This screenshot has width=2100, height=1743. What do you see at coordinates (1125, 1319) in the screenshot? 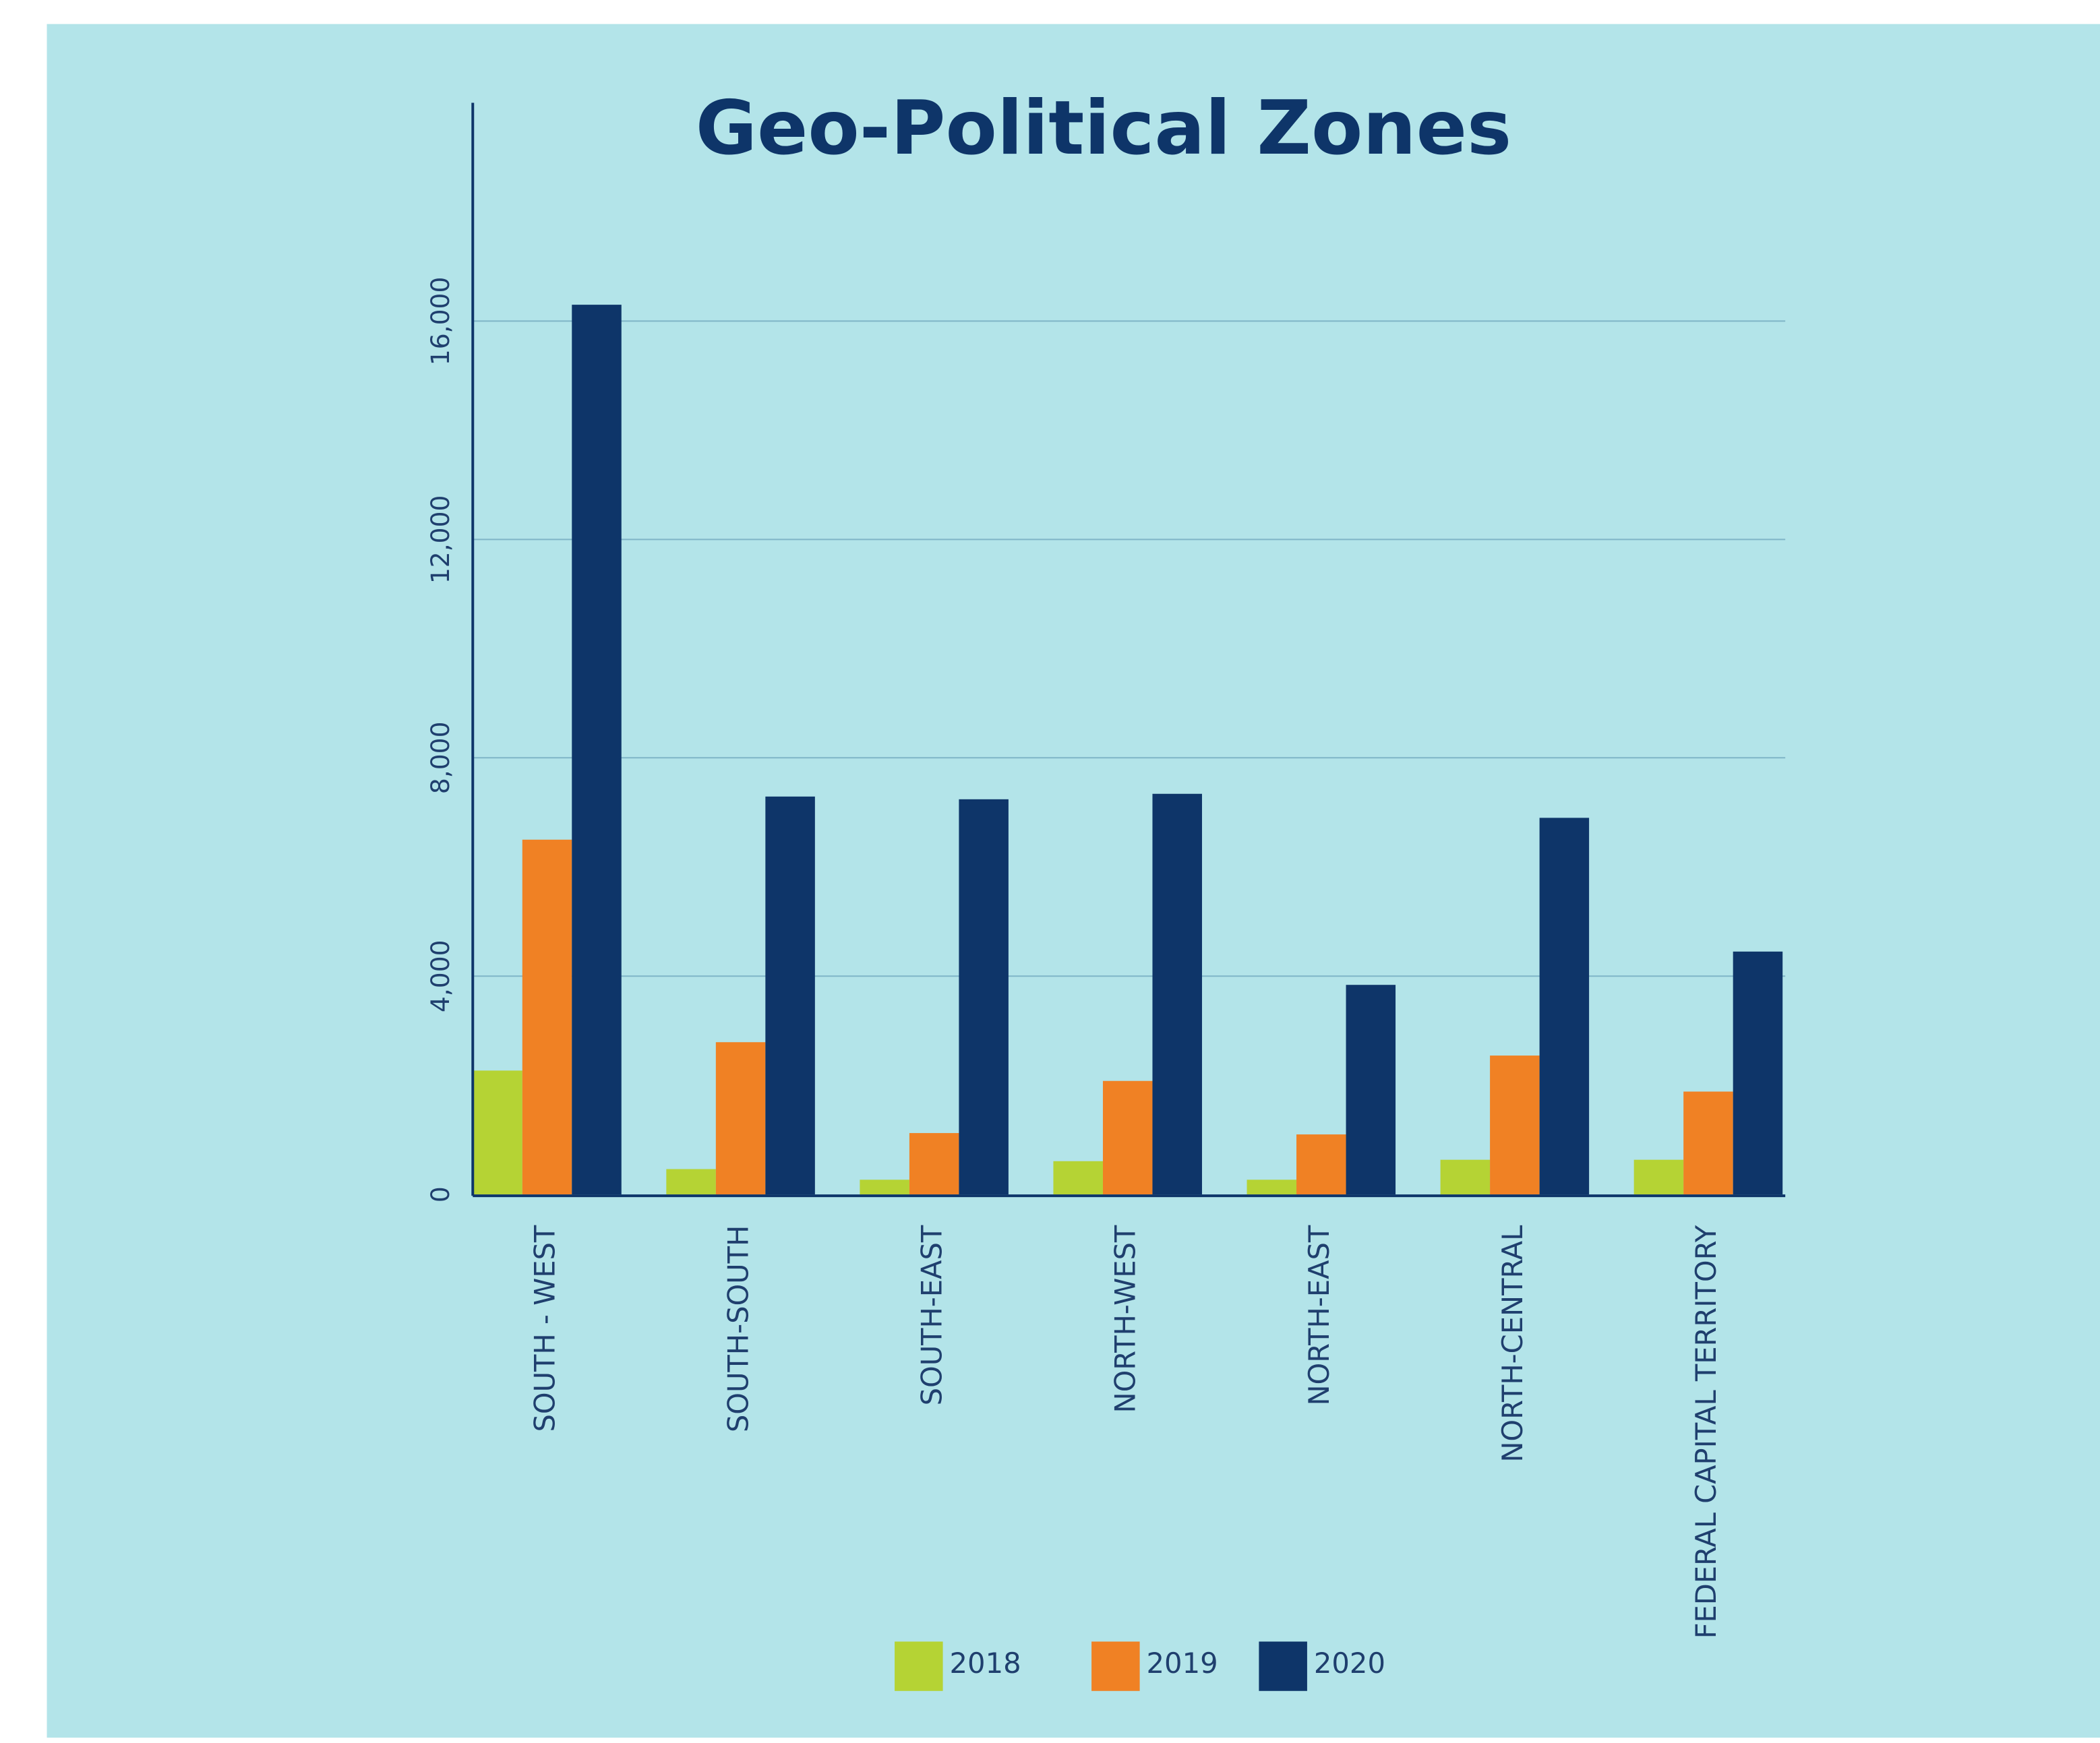
I see `x-tick-label: NORTH-WEST` at bounding box center [1125, 1319].